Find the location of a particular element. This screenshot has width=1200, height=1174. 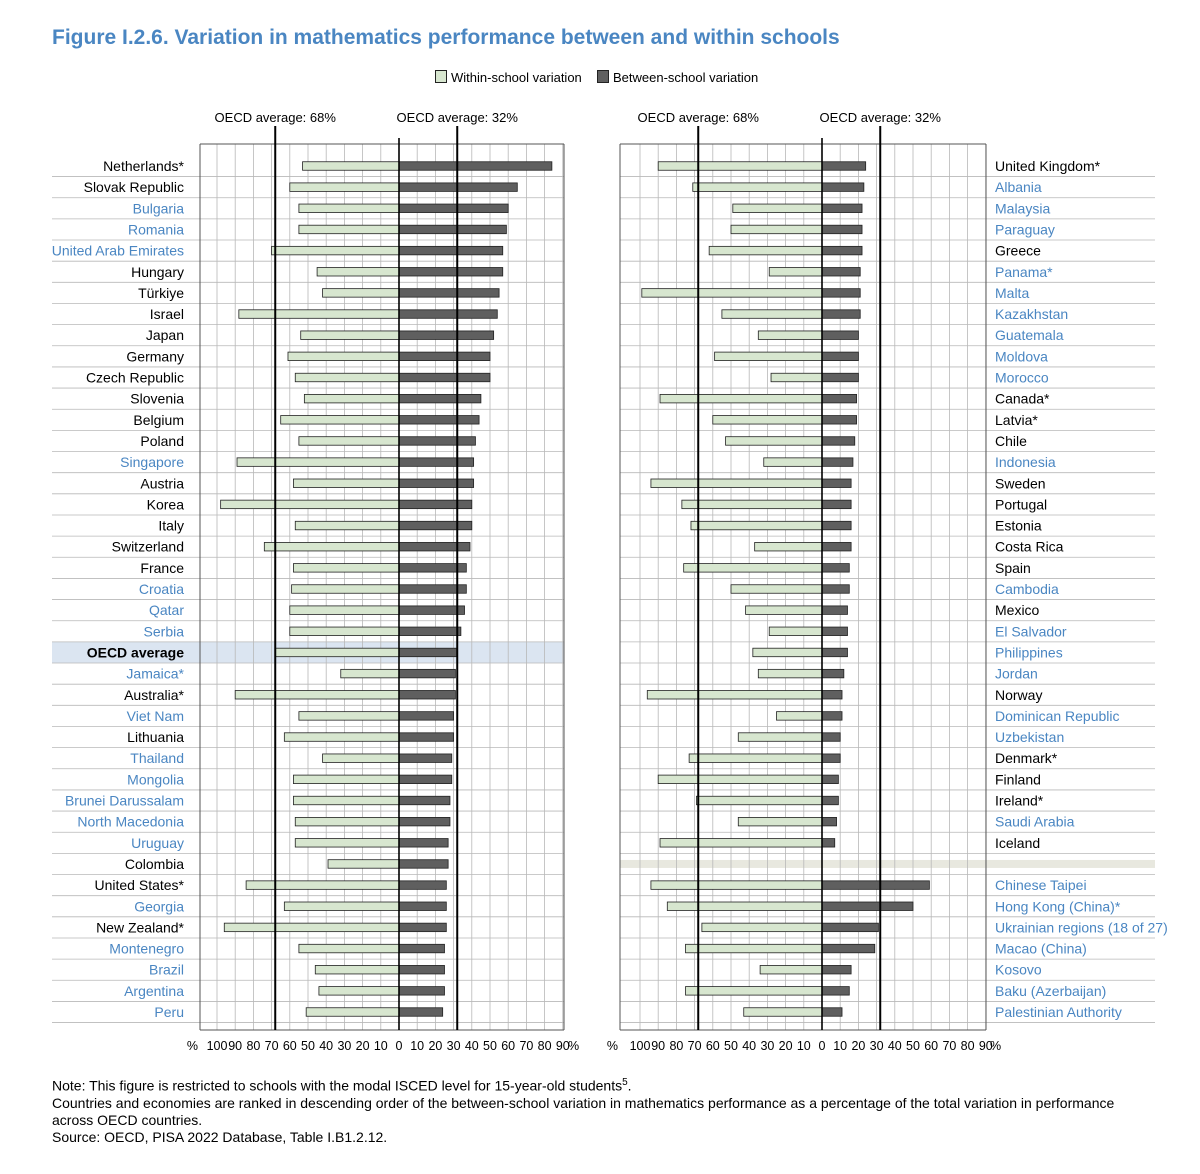

note-text-end: . is located at coordinates (629, 1085).